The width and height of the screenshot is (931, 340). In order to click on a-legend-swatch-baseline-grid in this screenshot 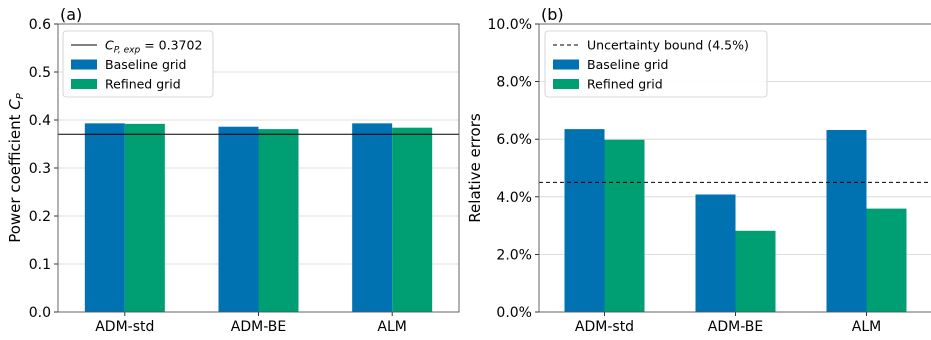, I will do `click(84, 64)`.